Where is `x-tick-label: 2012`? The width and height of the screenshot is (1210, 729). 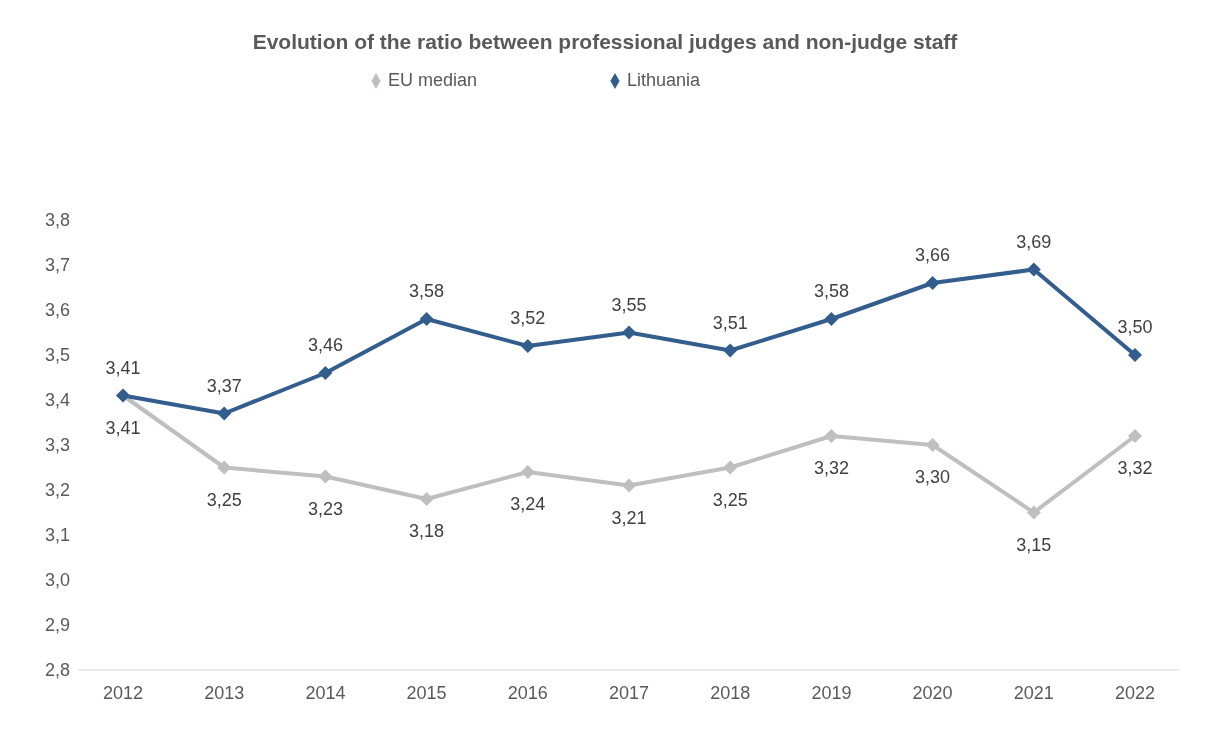
x-tick-label: 2012 is located at coordinates (123, 692).